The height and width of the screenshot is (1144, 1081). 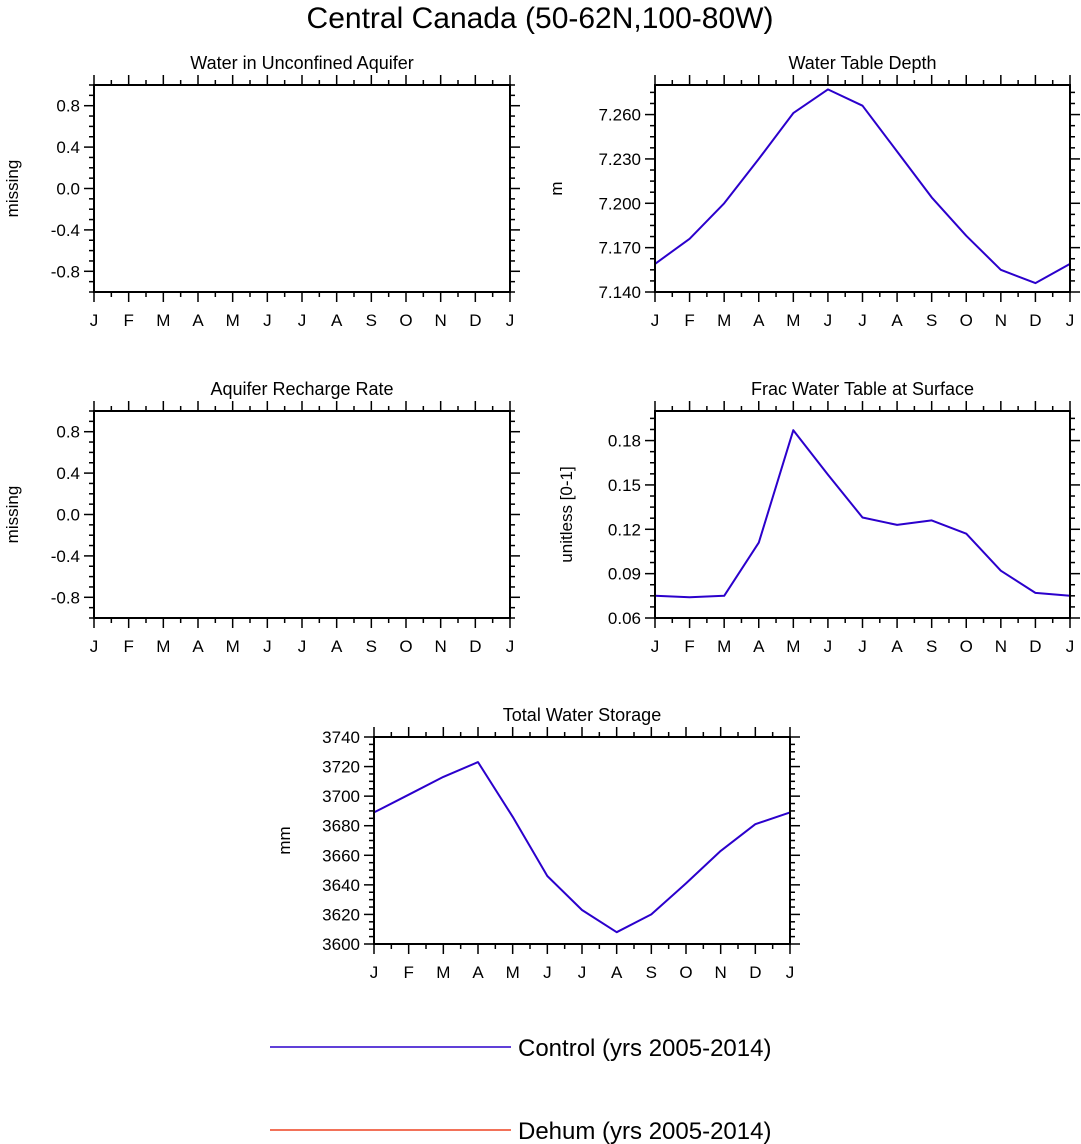 What do you see at coordinates (540, 18) in the screenshot?
I see `figure-title: Central Canada (50-62N,100-80W)` at bounding box center [540, 18].